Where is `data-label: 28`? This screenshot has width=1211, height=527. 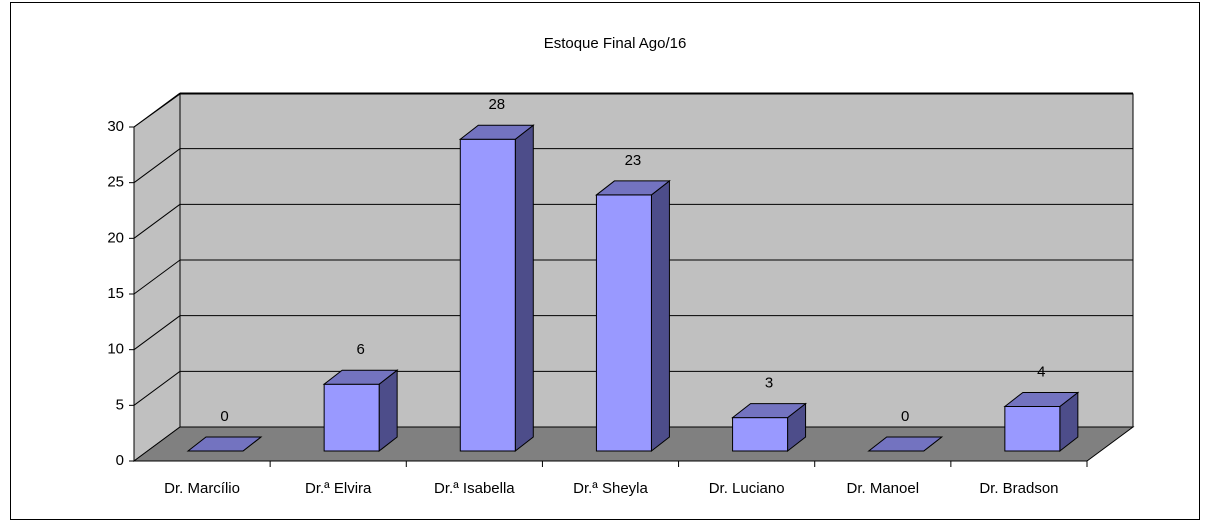
data-label: 28 is located at coordinates (496, 104).